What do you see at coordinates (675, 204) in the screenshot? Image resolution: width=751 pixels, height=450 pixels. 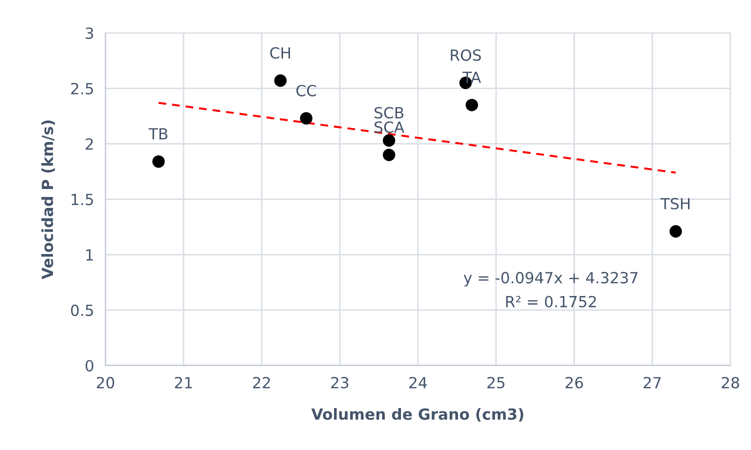 I see `annotation: TSH` at bounding box center [675, 204].